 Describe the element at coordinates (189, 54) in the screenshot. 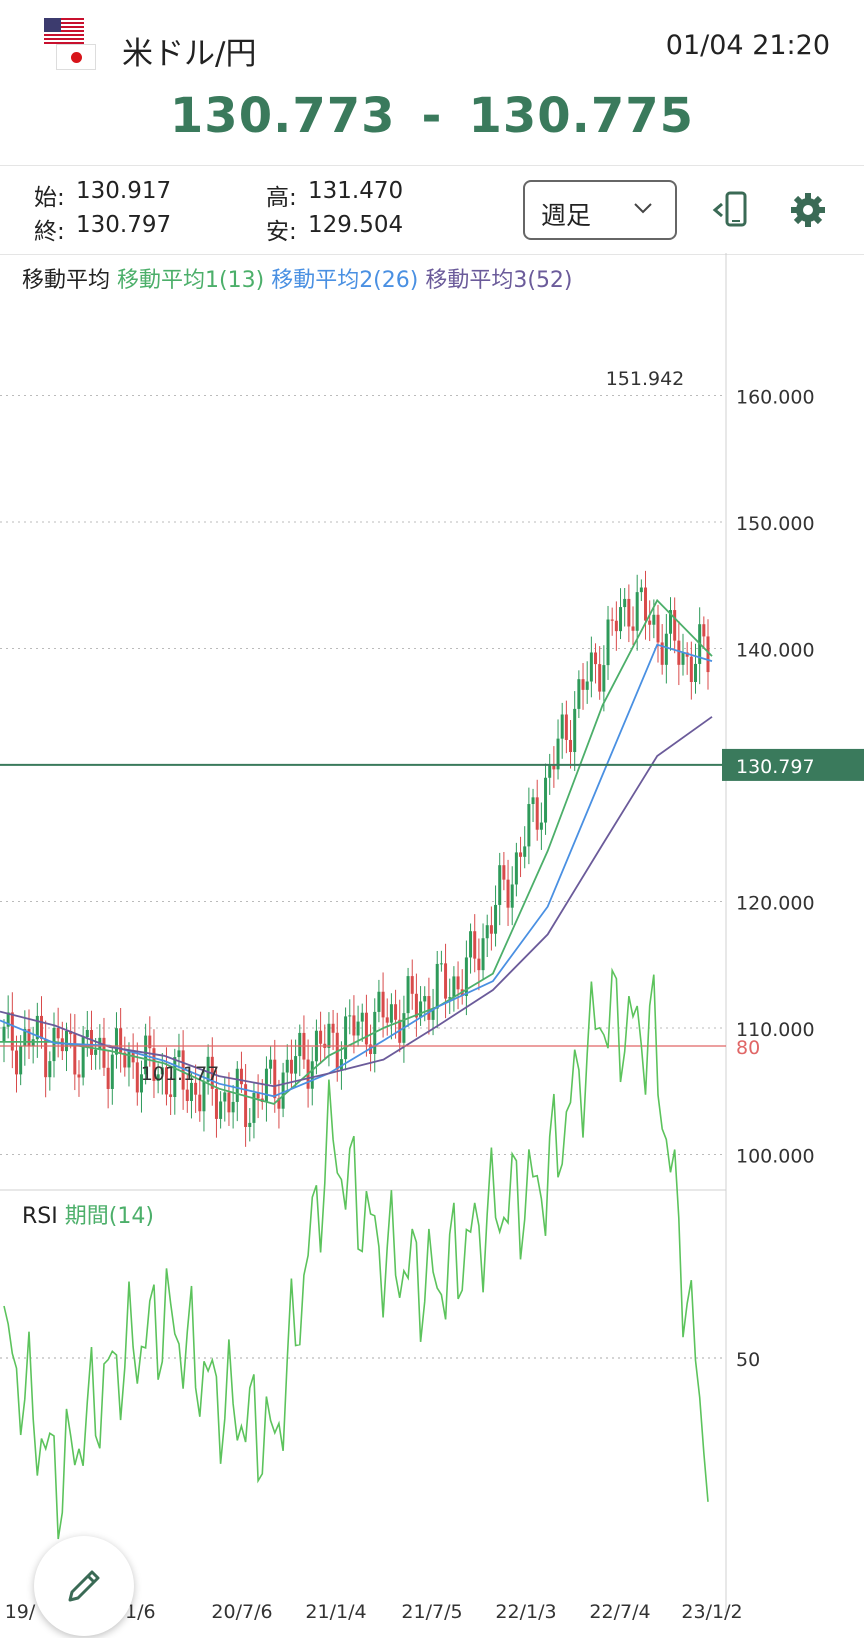

I see `currency-pair-title: 米ドル/円` at that location.